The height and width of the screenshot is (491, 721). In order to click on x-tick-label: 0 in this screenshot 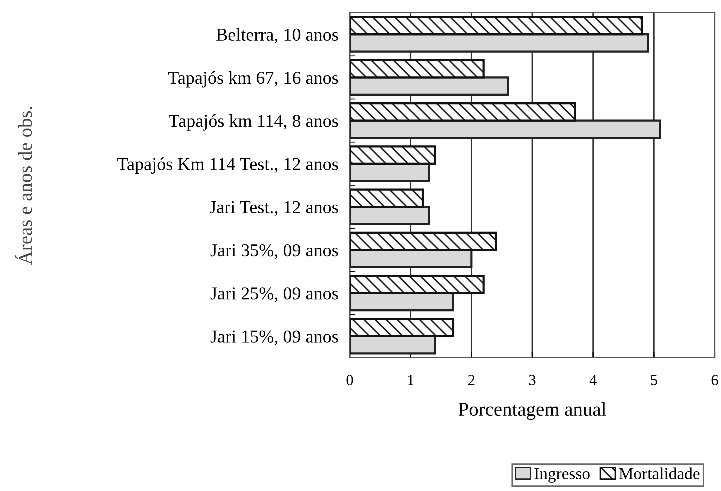, I will do `click(350, 380)`.